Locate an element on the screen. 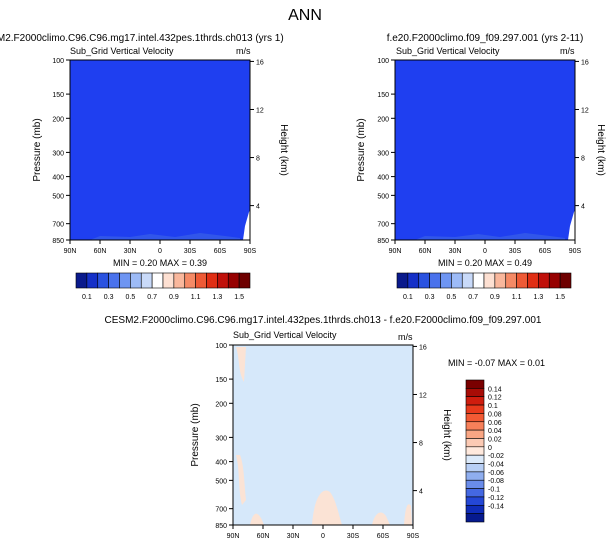 This screenshot has width=611, height=552. colorbar-label: 0.04 is located at coordinates (495, 431).